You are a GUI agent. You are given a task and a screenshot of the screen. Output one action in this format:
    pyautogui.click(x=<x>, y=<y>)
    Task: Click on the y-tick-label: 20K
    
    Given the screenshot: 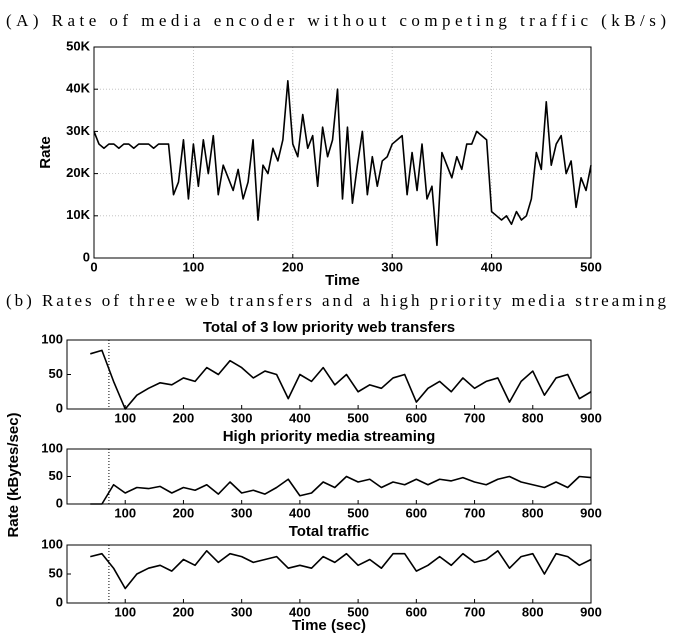 What is the action you would take?
    pyautogui.click(x=78, y=172)
    